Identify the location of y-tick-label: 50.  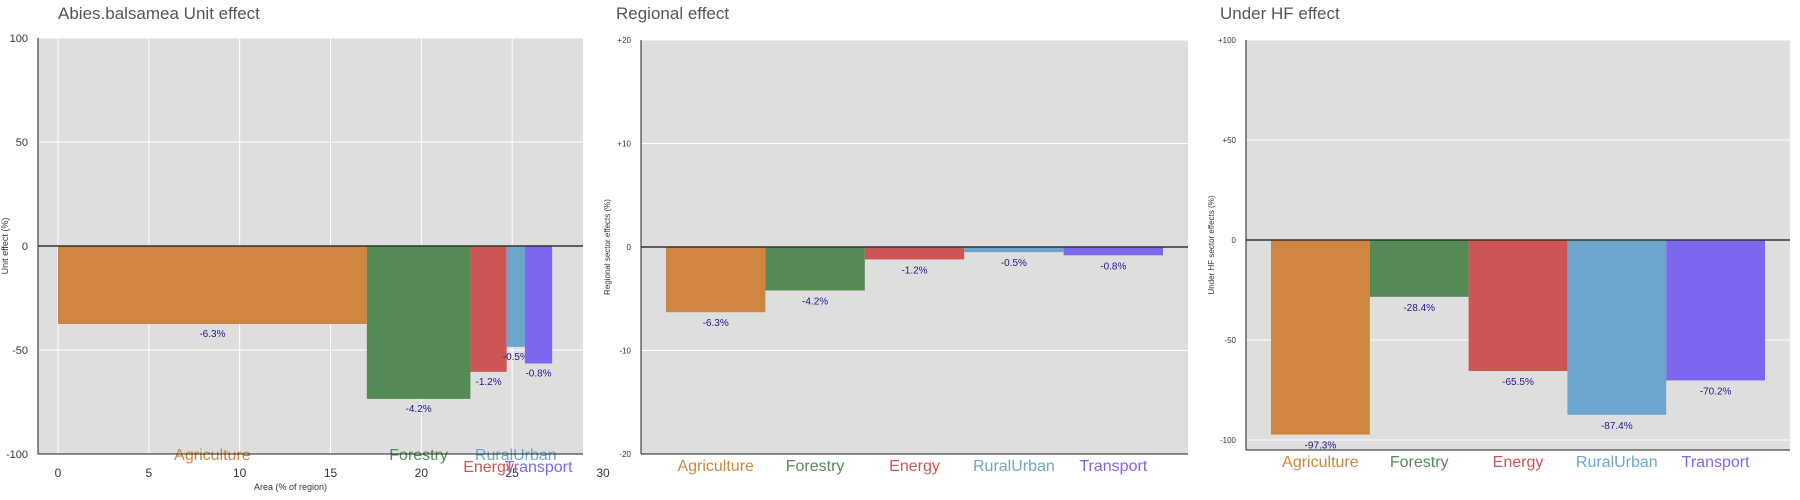
(22, 143).